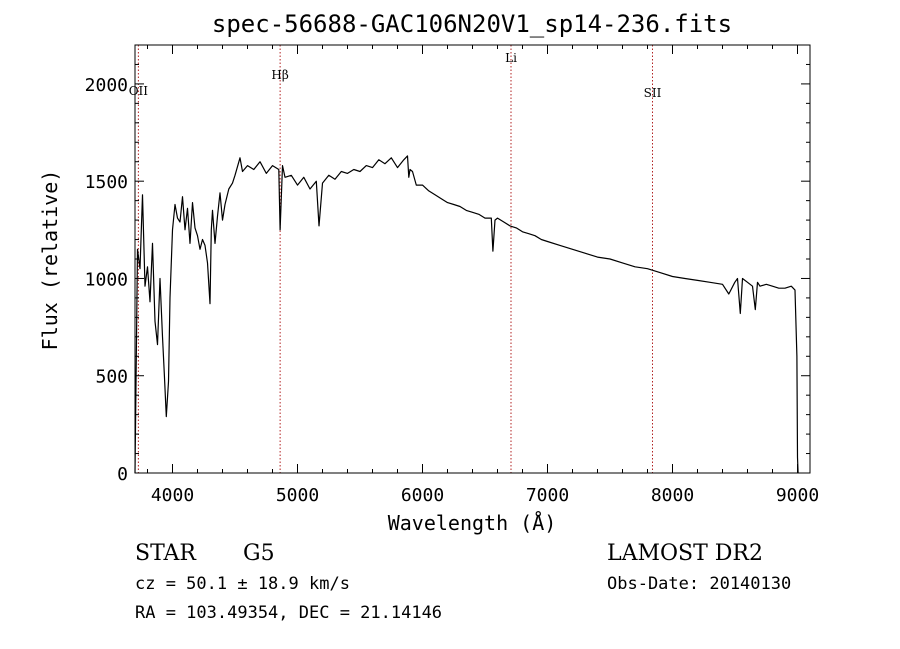 This screenshot has width=900, height=649. I want to click on observation-date: Obs-Date: 20140130, so click(699, 584).